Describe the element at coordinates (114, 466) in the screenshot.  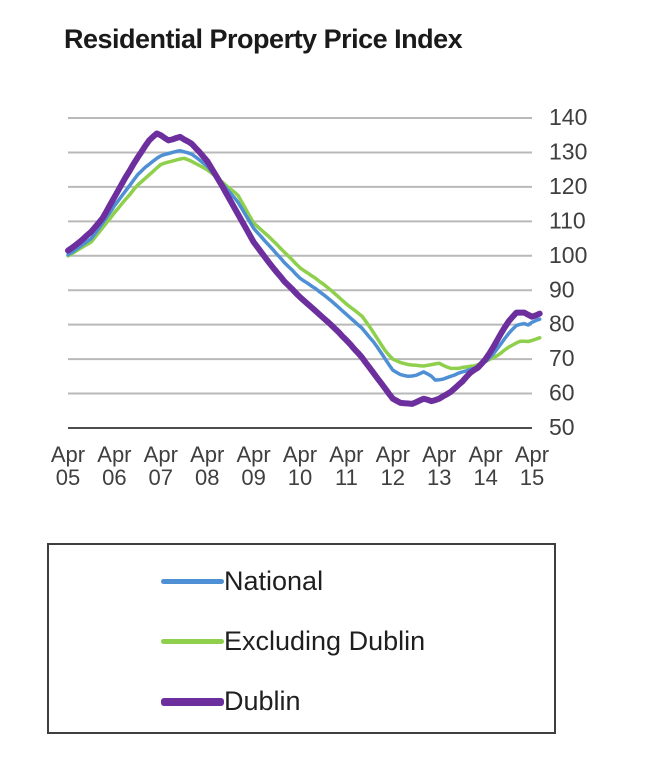
I see `x-tick-label: Apr 06` at that location.